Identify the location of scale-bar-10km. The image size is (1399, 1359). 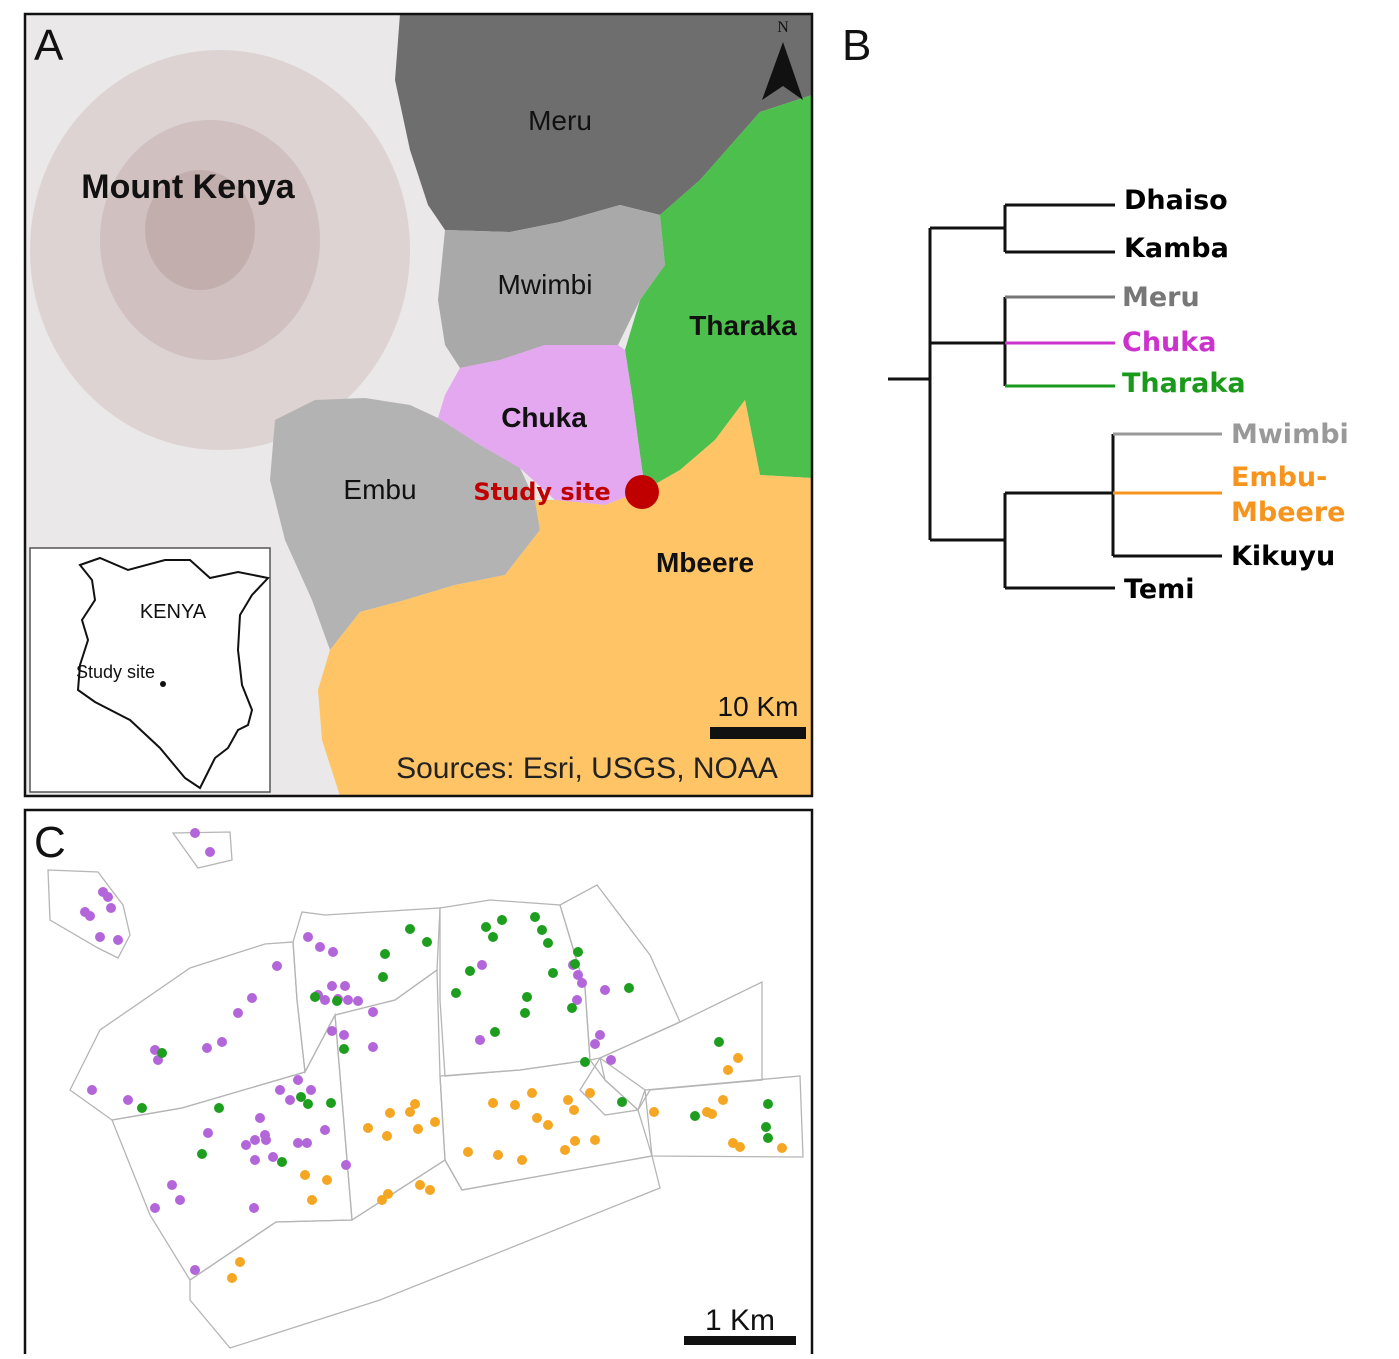
(758, 733).